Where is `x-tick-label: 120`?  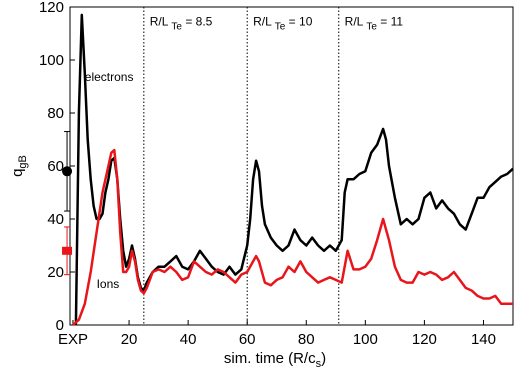 x-tick-label: 120 is located at coordinates (424, 339).